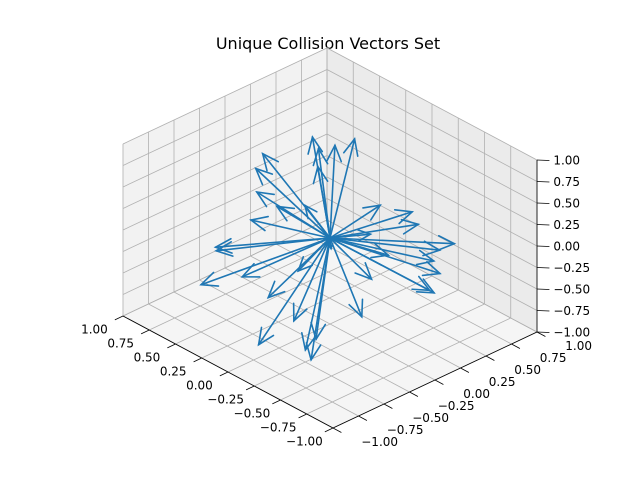 This screenshot has height=480, width=640. I want to click on y-tick-label: −0.50, so click(430, 418).